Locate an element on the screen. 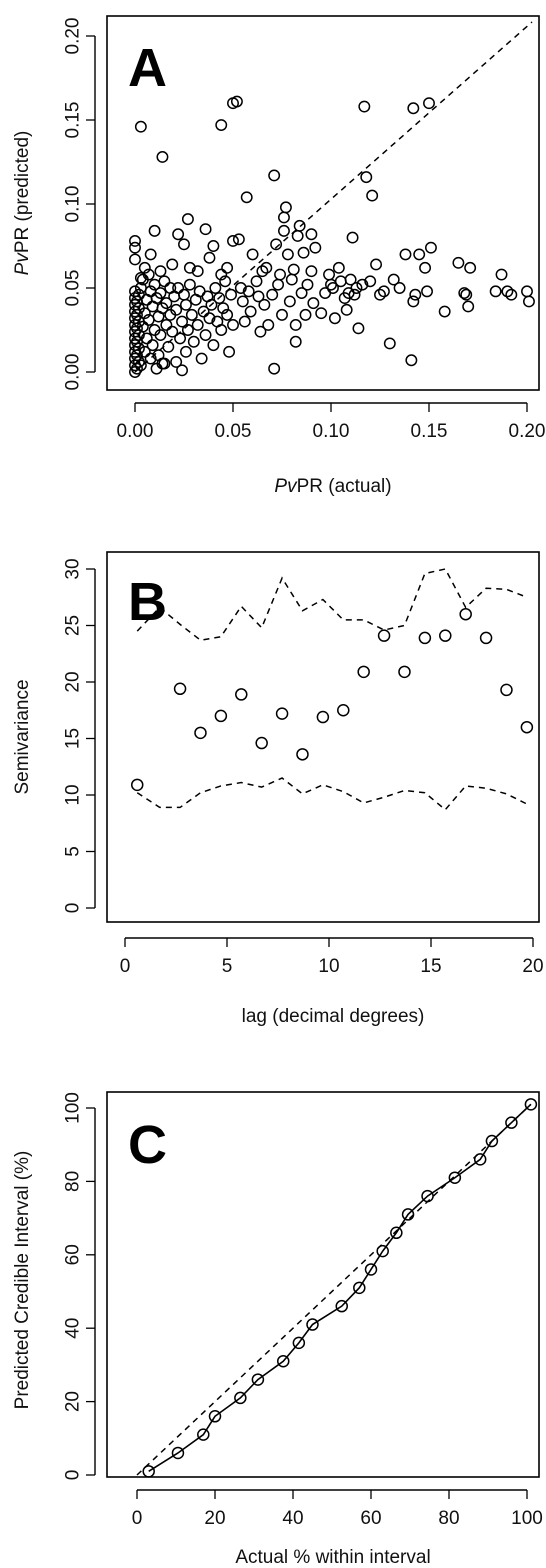 Image resolution: width=546 pixels, height=1568 pixels. x-tick-label: 60 is located at coordinates (370, 1518).